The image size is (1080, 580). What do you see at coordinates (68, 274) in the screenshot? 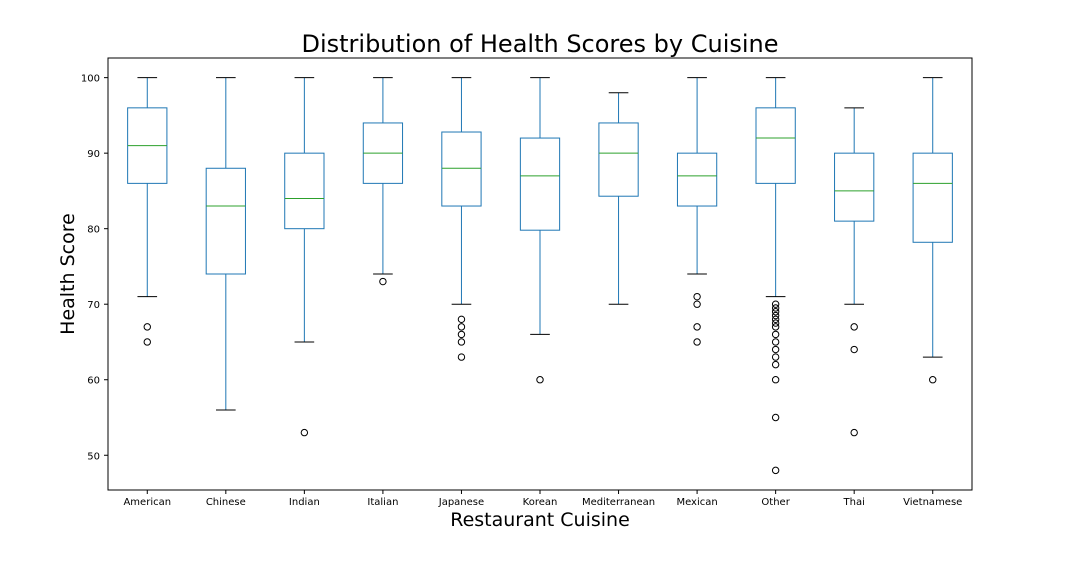
I see `y-axis-label: Health Score` at bounding box center [68, 274].